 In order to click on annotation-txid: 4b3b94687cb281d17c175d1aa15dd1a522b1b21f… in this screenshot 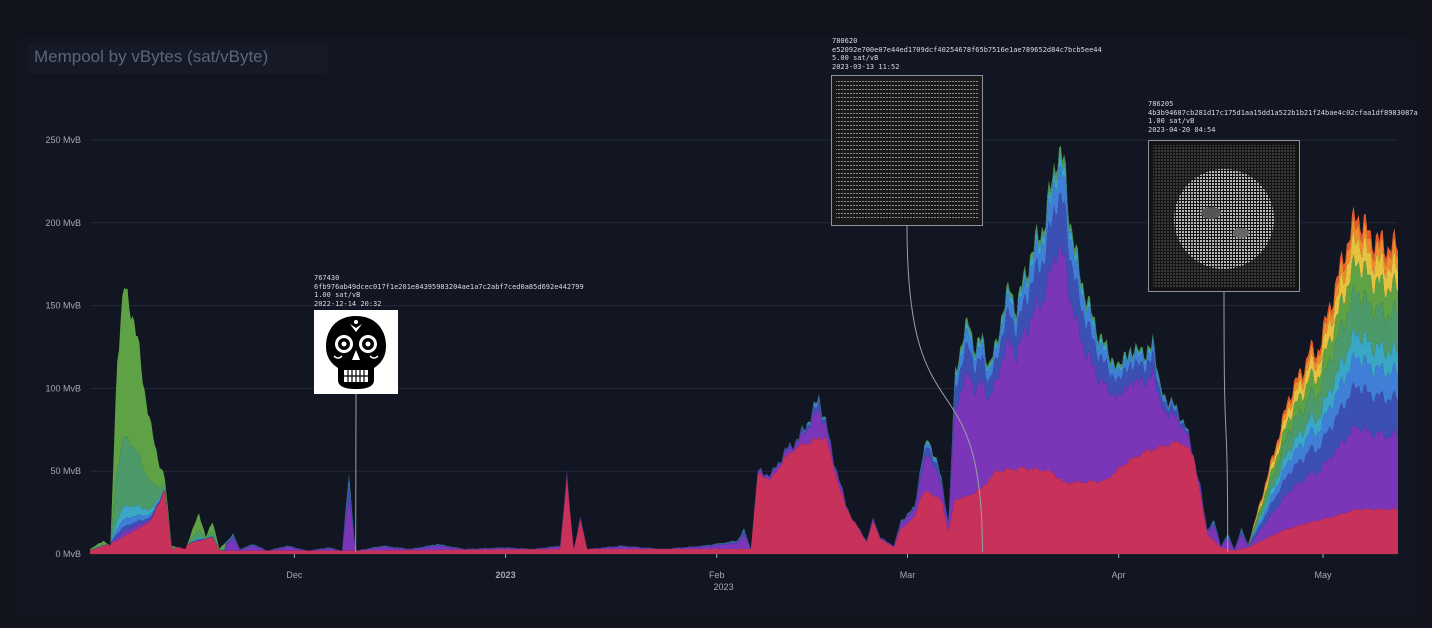, I will do `click(1283, 112)`.